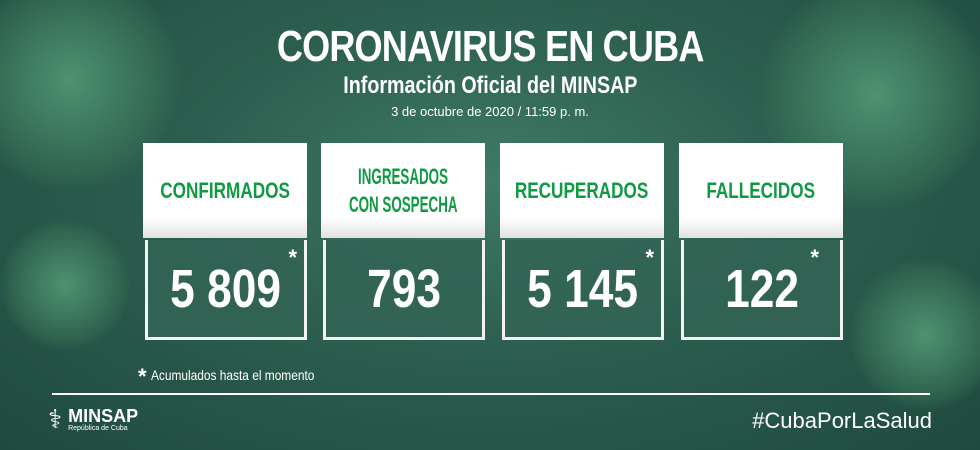  Describe the element at coordinates (490, 111) in the screenshot. I see `report-datetime: 3 de octubre de 2020 / 11:59 p. m.` at that location.